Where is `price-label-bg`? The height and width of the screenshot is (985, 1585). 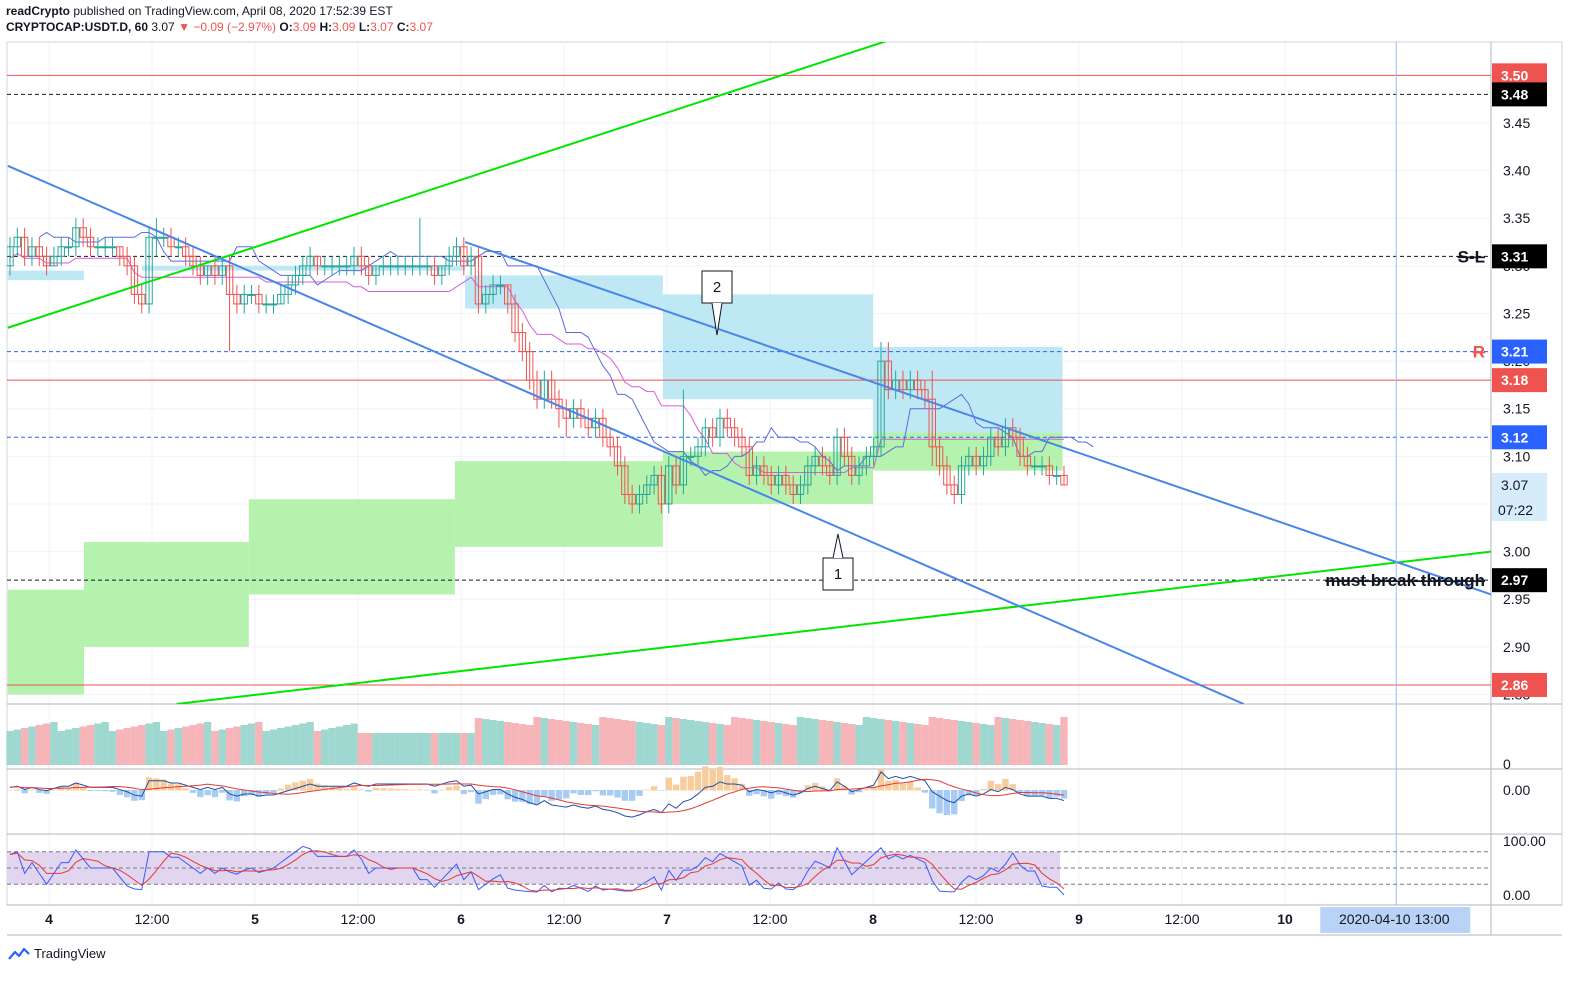 price-label-bg is located at coordinates (1519, 351).